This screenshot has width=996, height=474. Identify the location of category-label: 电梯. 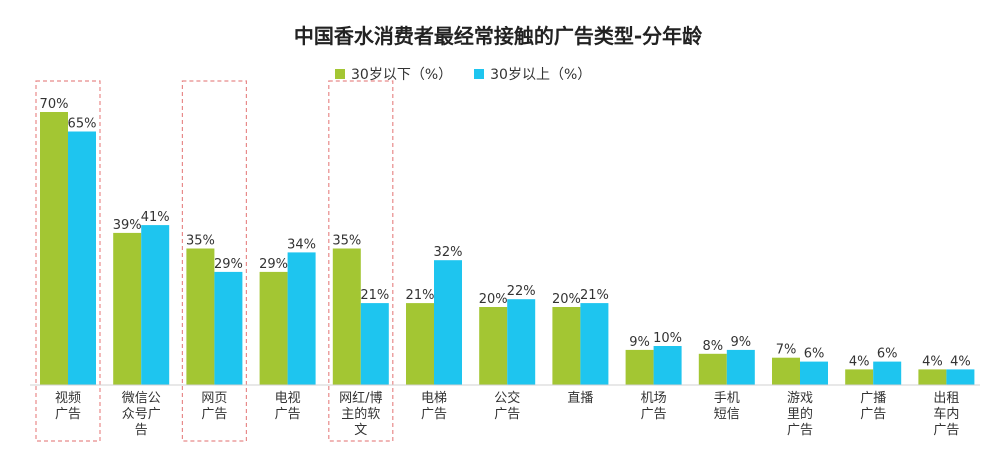
(434, 398).